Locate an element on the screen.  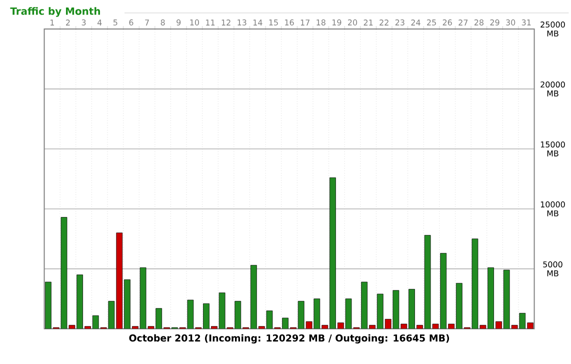
chart-title: Traffic by Month is located at coordinates (55, 12).